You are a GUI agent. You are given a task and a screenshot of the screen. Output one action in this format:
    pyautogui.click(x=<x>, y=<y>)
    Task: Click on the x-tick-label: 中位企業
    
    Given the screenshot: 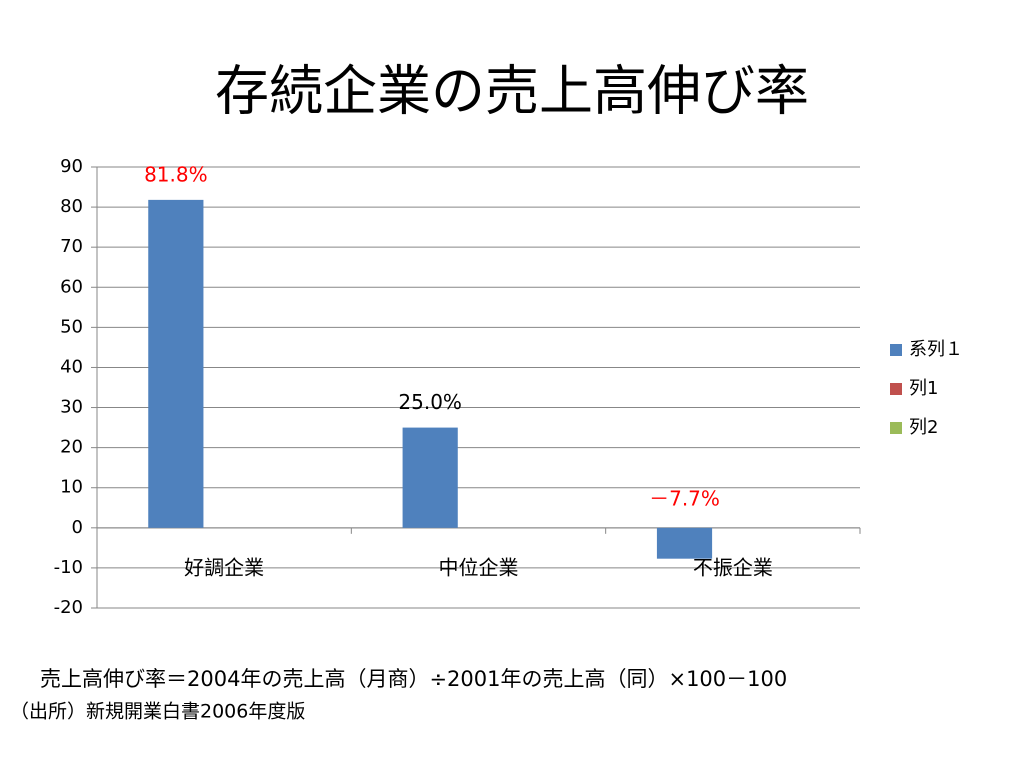 What is the action you would take?
    pyautogui.click(x=479, y=567)
    